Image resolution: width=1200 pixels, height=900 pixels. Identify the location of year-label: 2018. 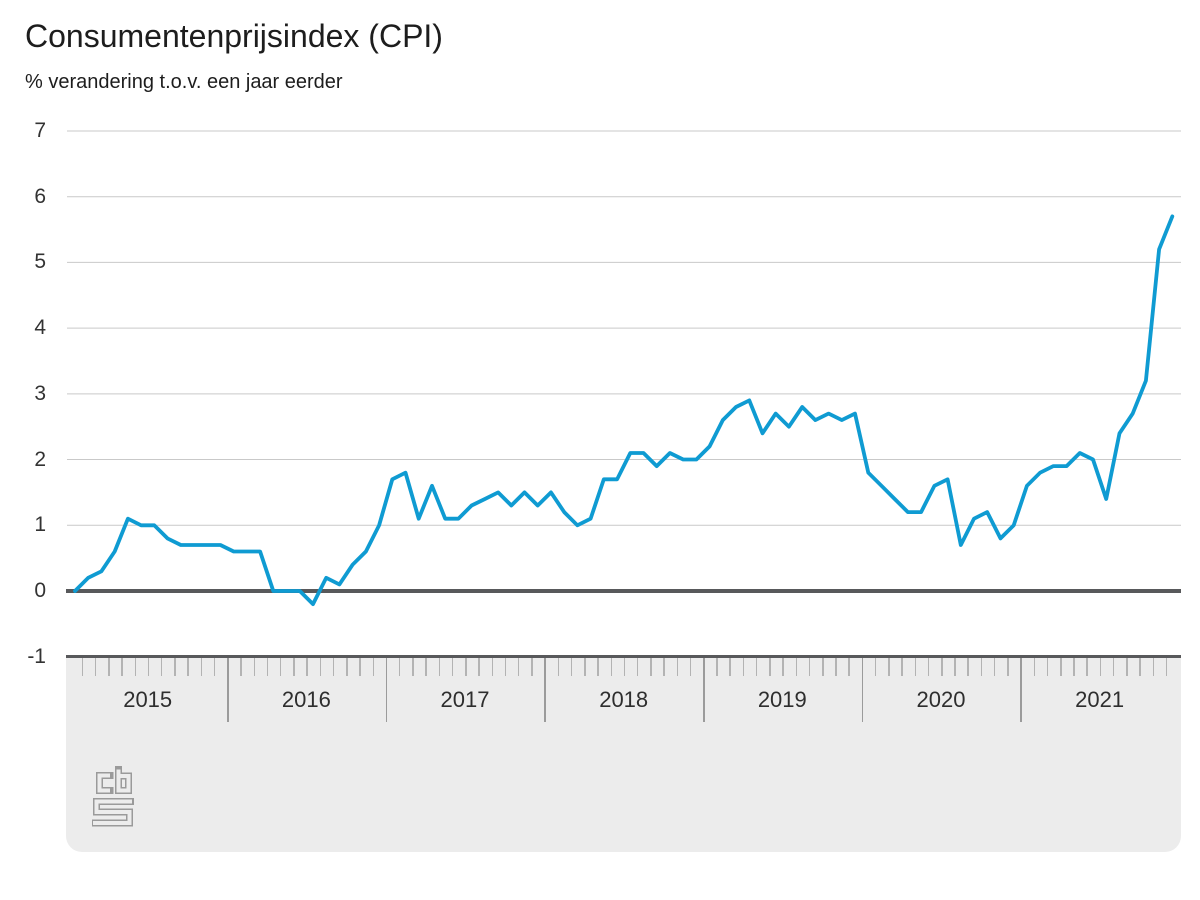
(624, 699).